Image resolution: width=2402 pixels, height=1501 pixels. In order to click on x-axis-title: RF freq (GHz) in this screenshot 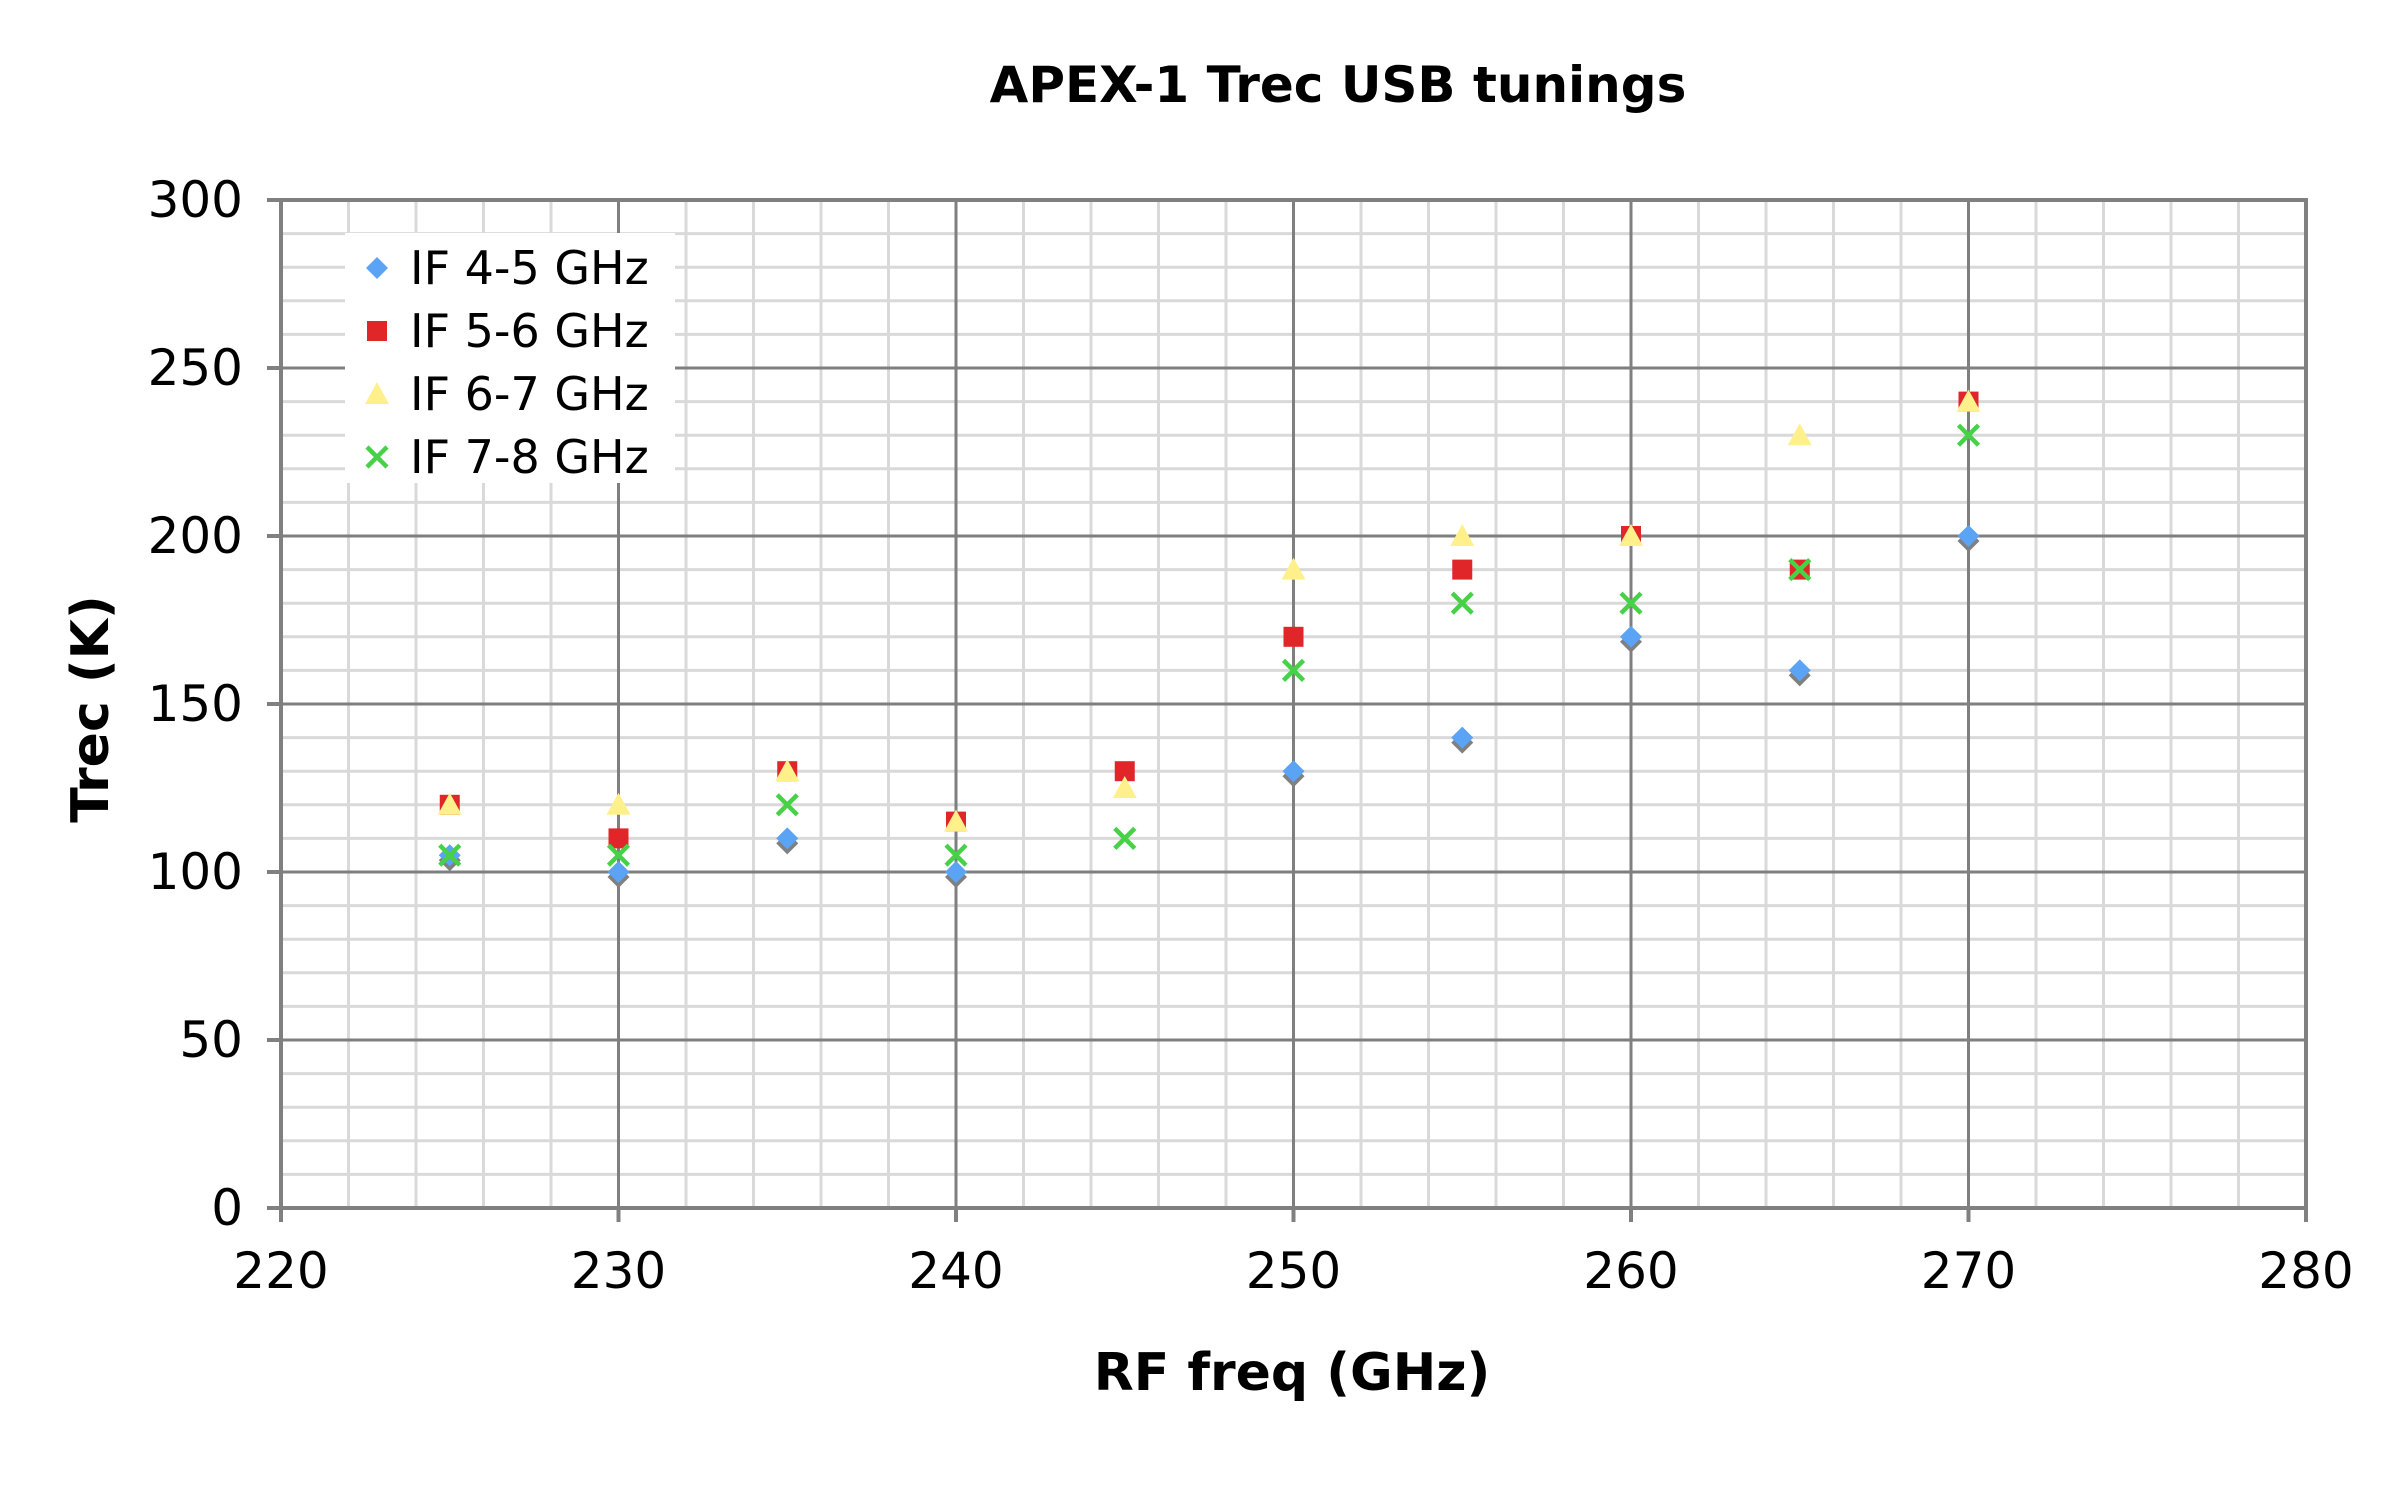, I will do `click(1292, 1373)`.